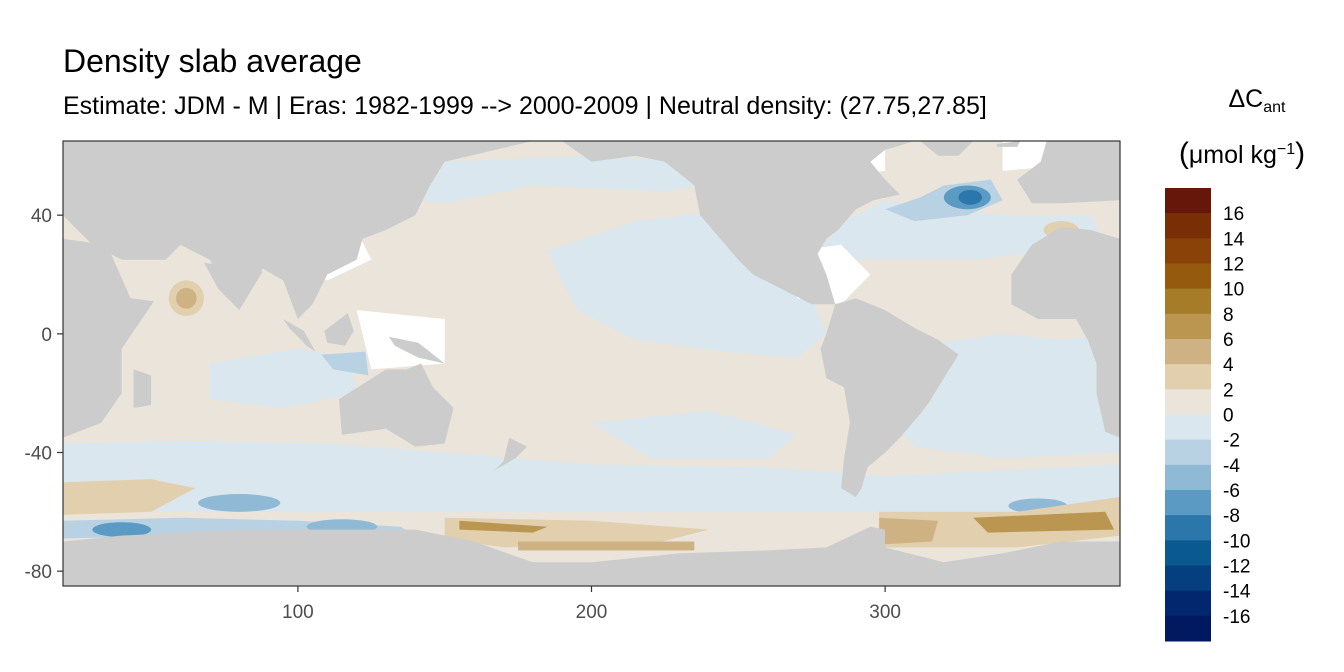 The height and width of the screenshot is (672, 1344). I want to click on x-axis: 100 200 300, so click(591, 604).